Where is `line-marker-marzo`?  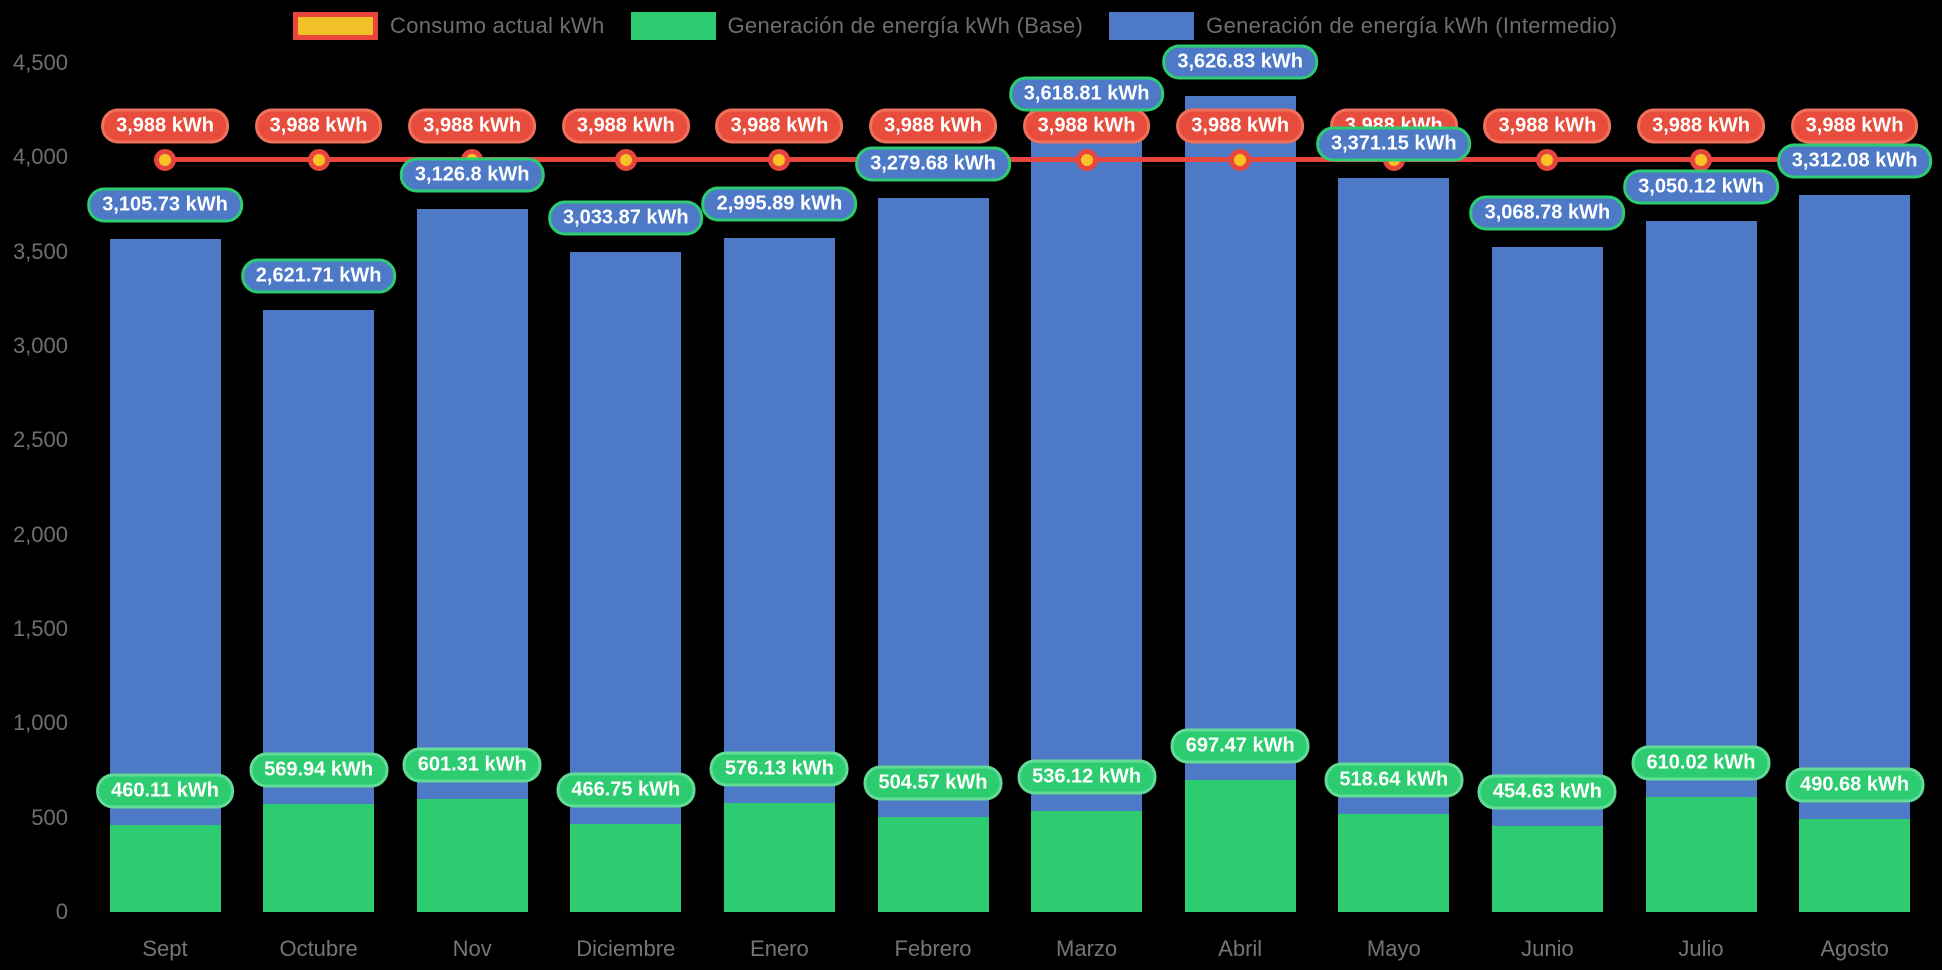 line-marker-marzo is located at coordinates (1086, 159).